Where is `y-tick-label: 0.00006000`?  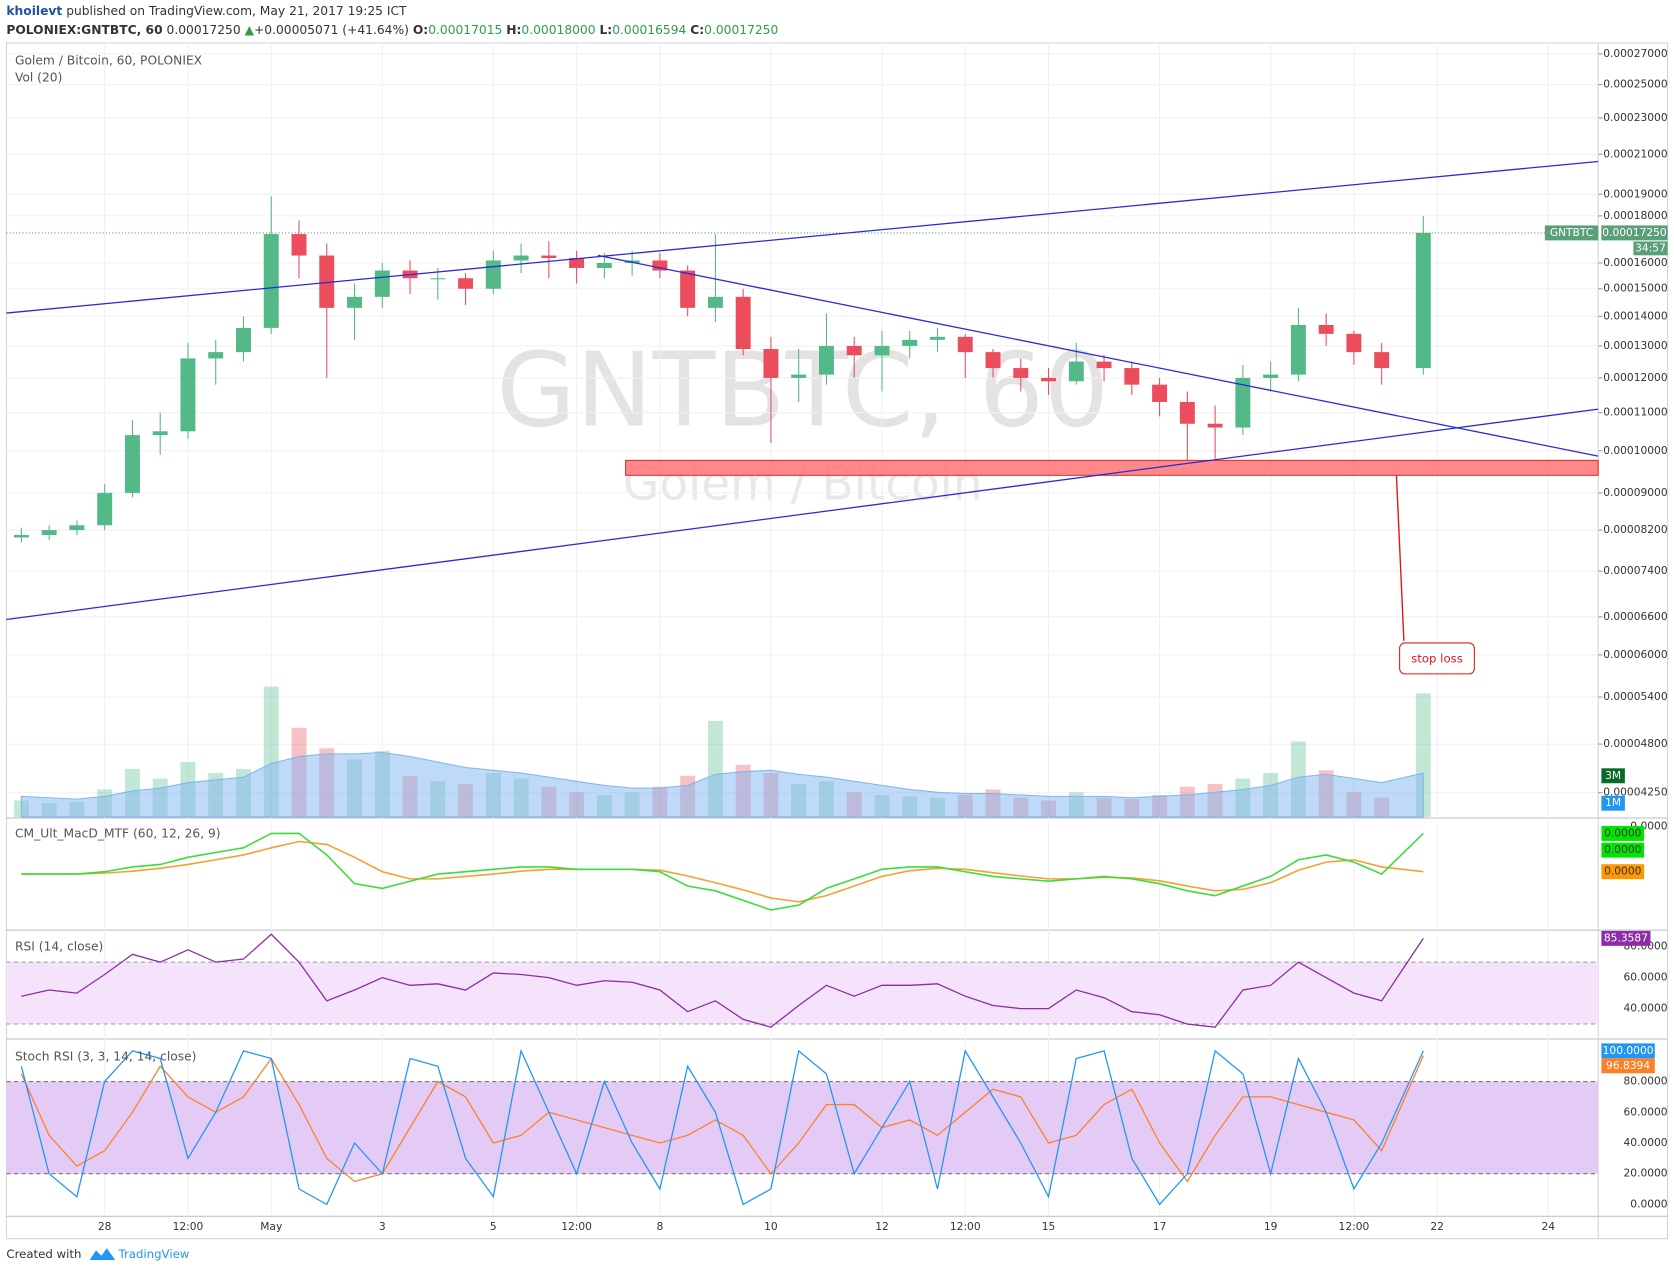 y-tick-label: 0.00006000 is located at coordinates (1635, 654).